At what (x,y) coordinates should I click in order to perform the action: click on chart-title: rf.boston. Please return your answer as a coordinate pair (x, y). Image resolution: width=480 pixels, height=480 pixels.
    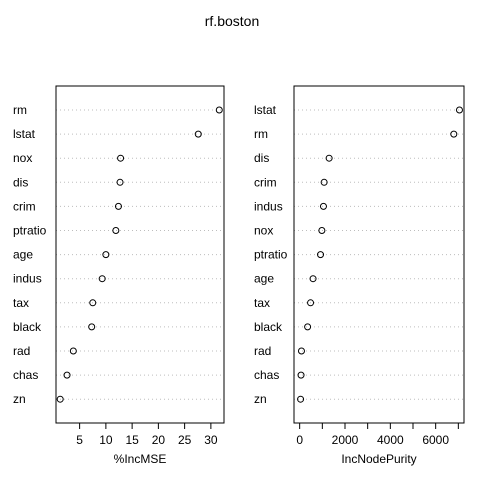
    Looking at the image, I should click on (232, 21).